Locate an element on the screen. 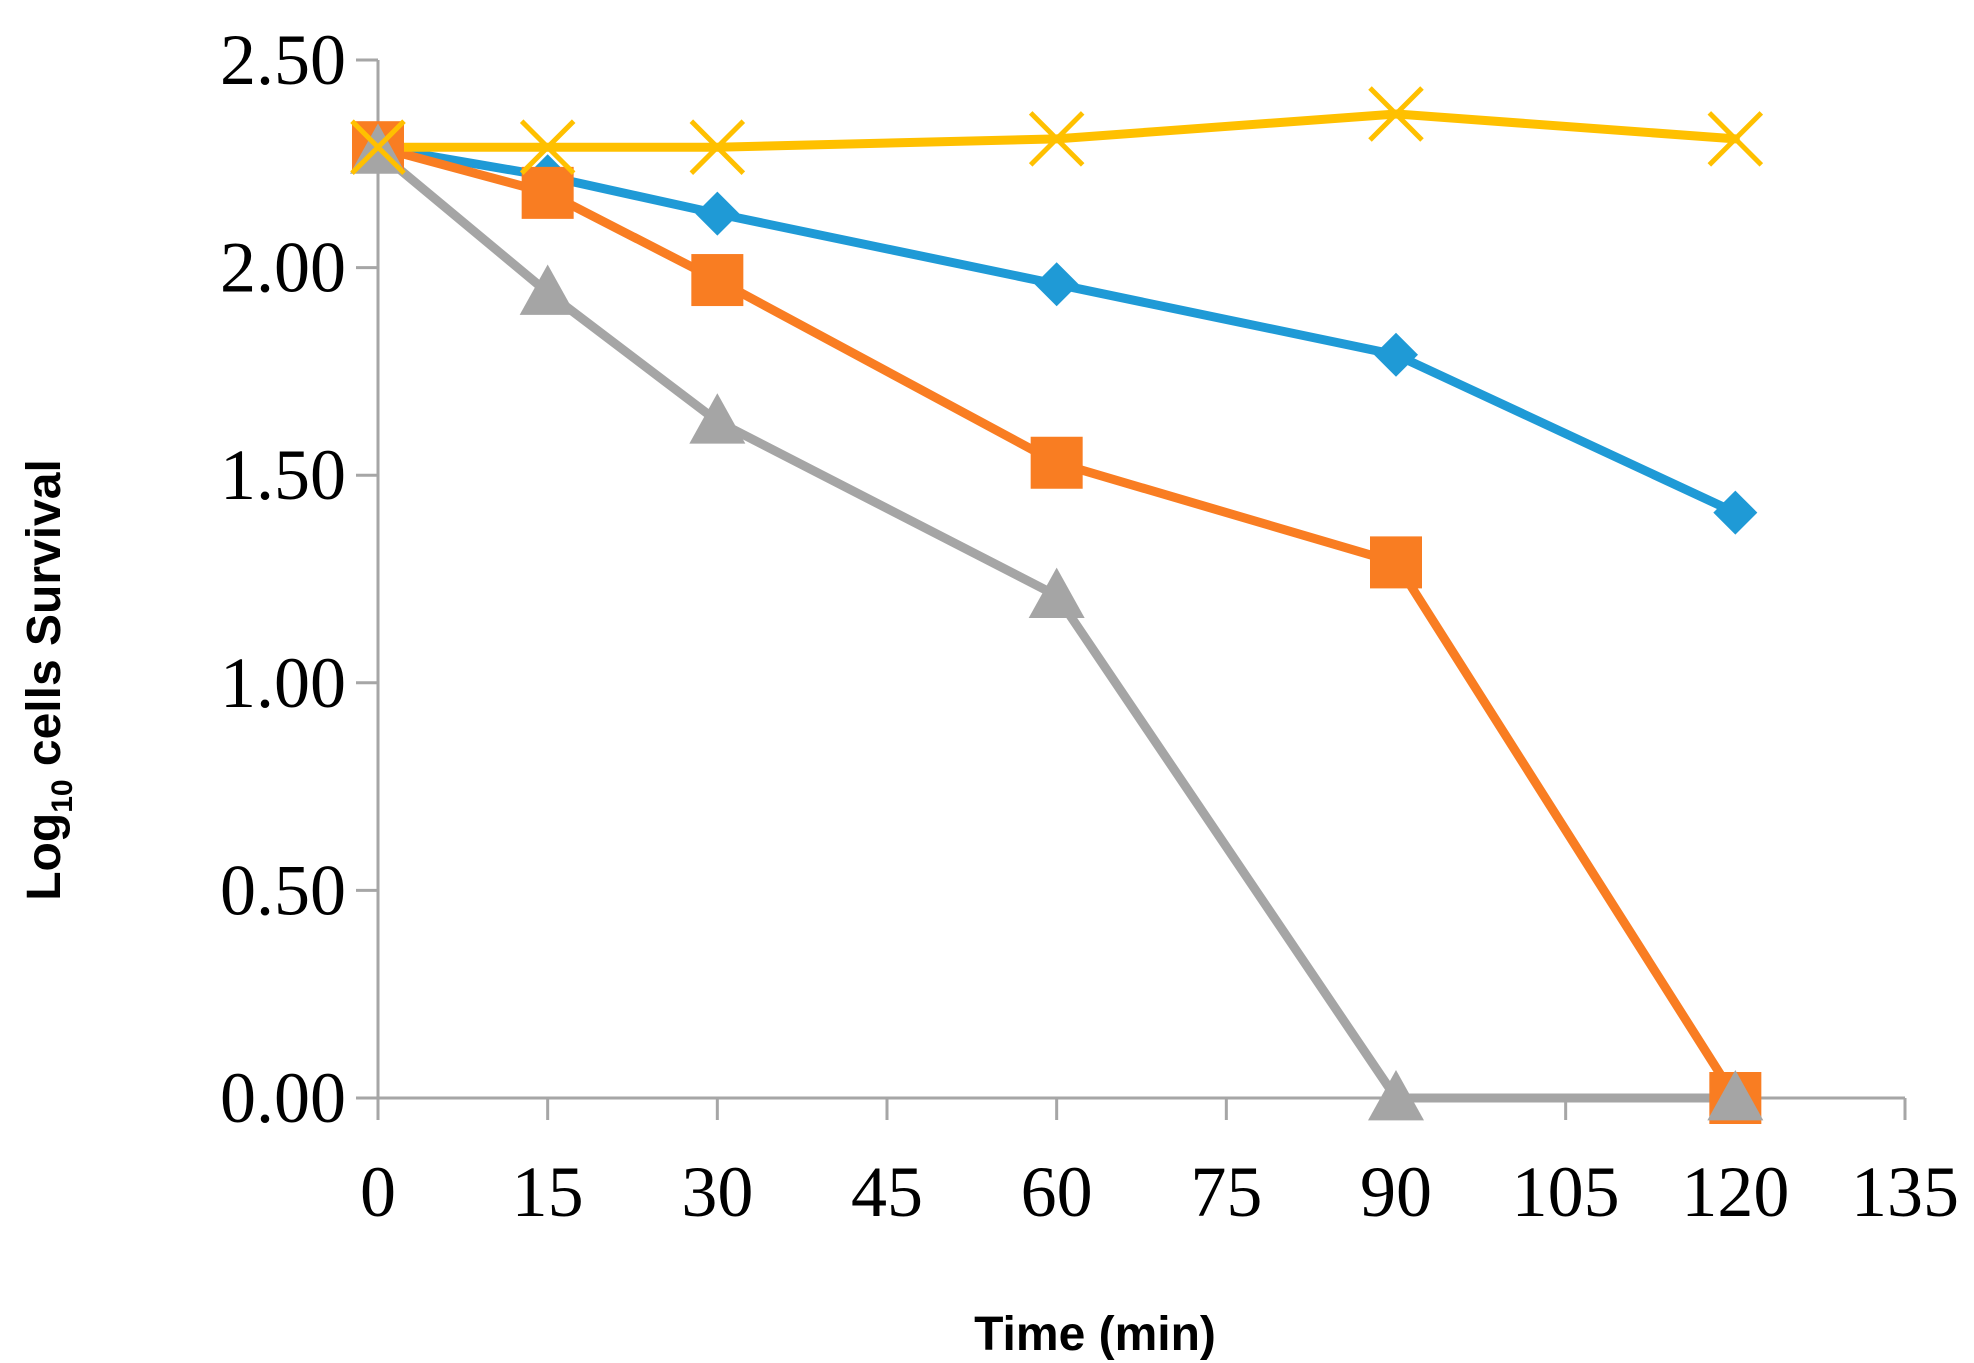 This screenshot has width=1974, height=1363. y-axis-title: Log10 cells Survival is located at coordinates (48, 680).